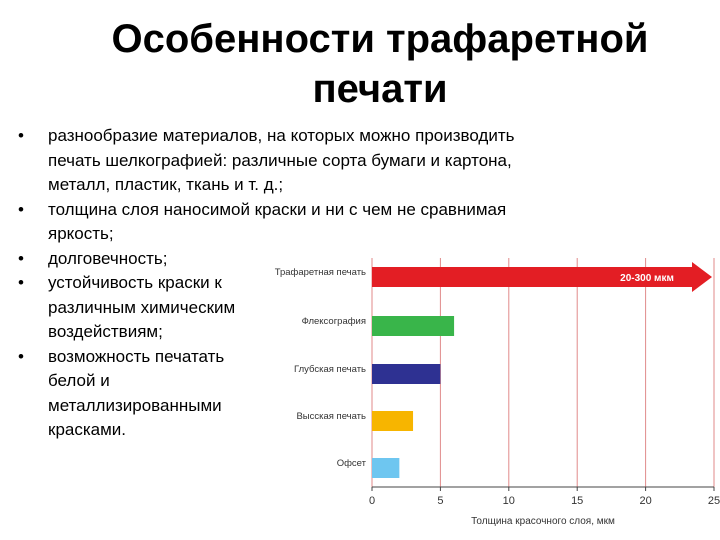  What do you see at coordinates (380, 89) in the screenshot?
I see `slide-title-line2: печати` at bounding box center [380, 89].